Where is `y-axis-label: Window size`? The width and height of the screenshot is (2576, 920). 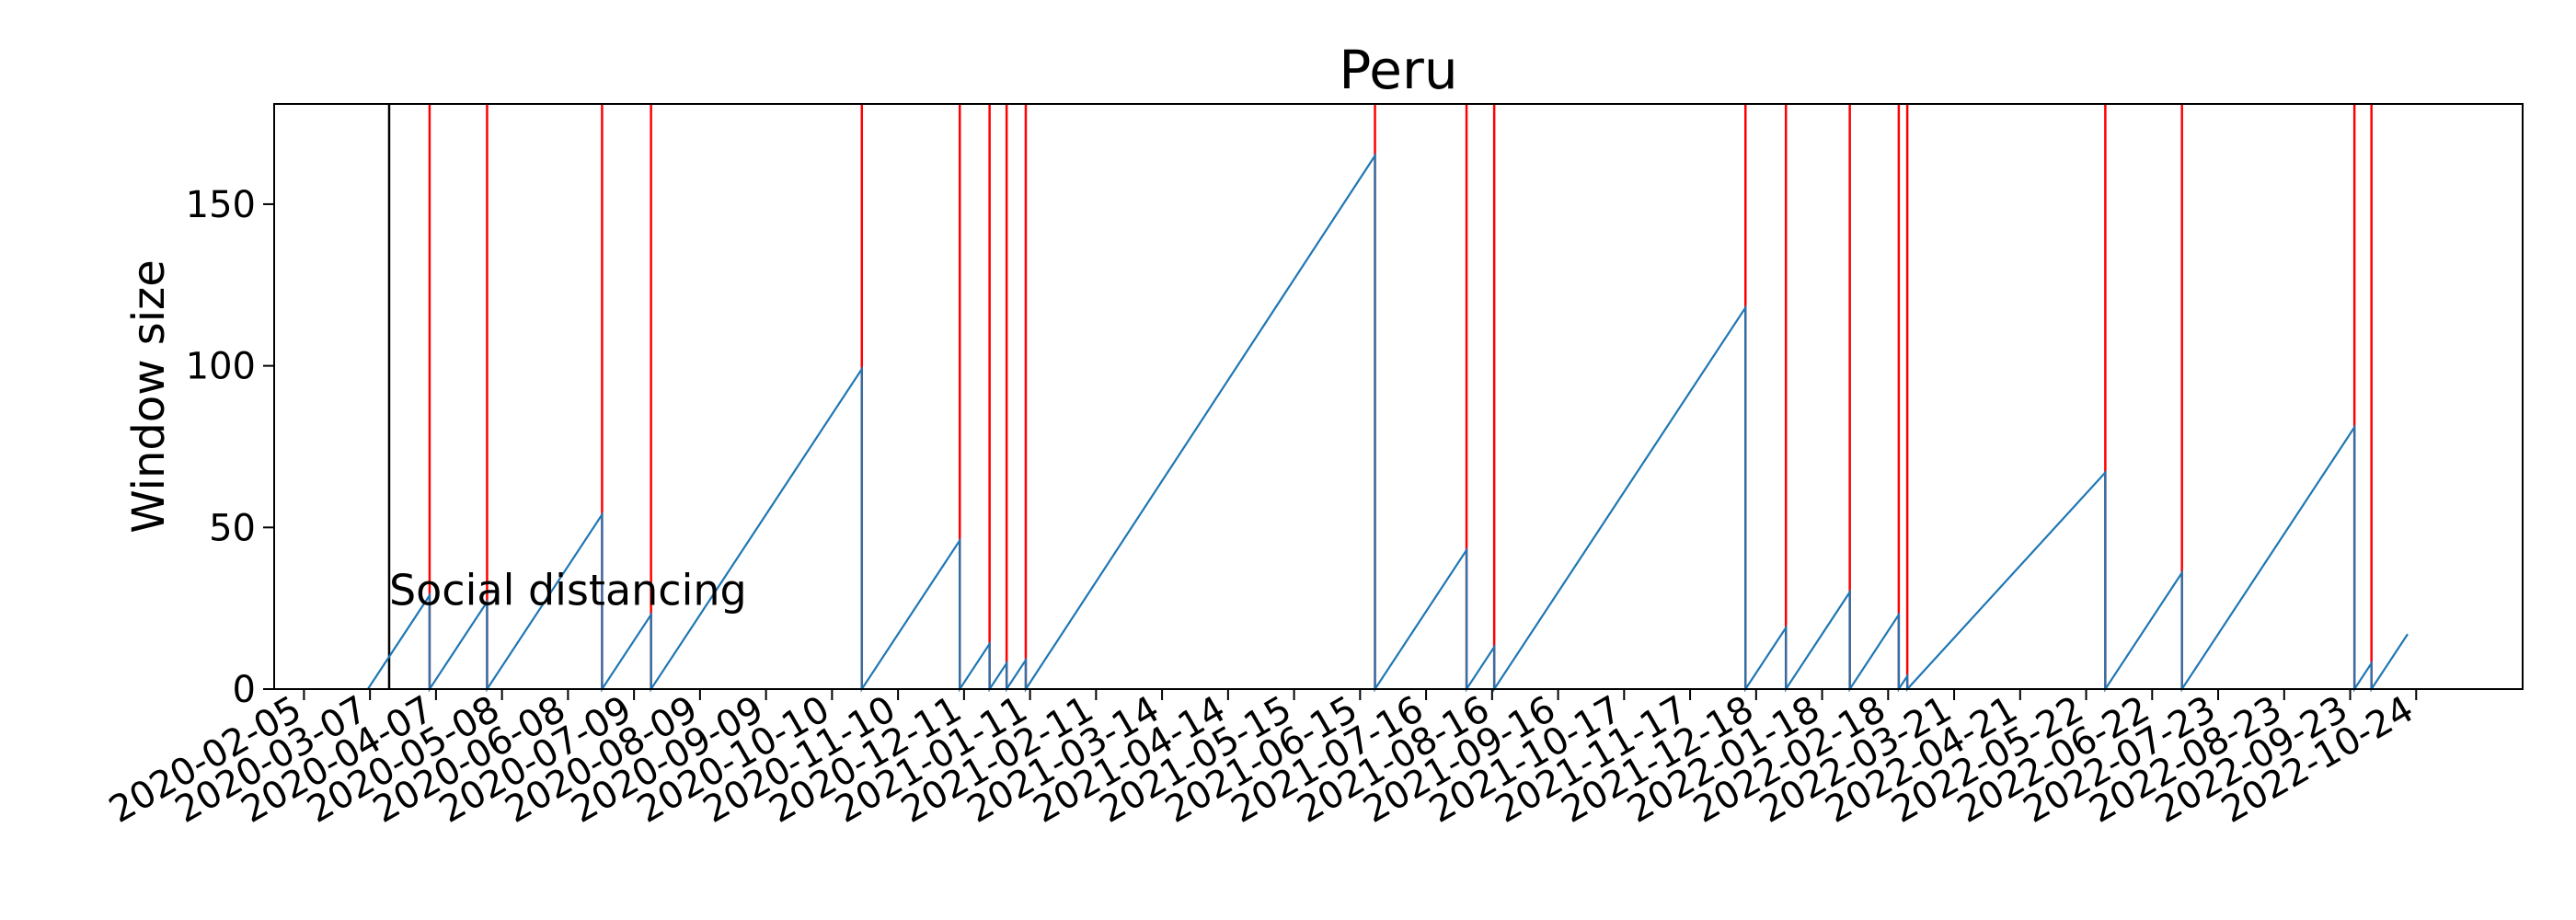
y-axis-label: Window size is located at coordinates (149, 396).